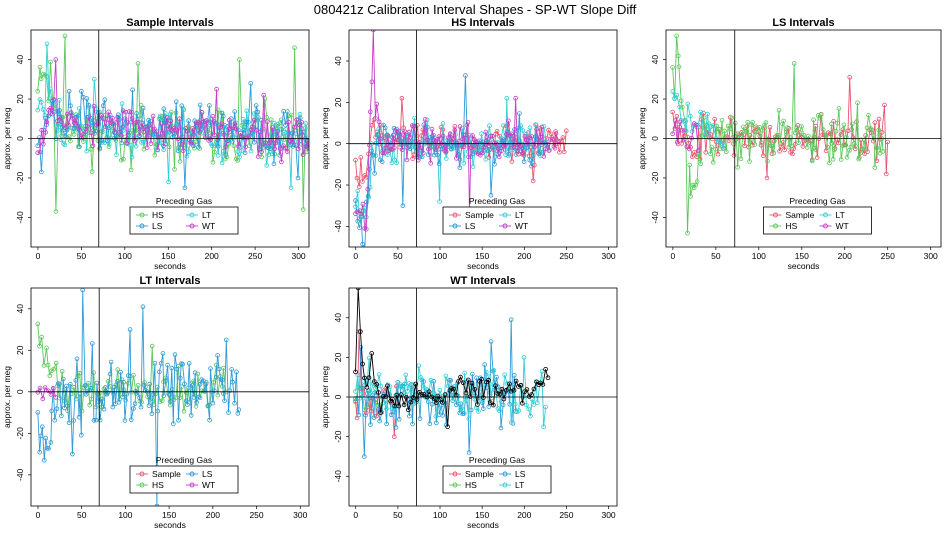  What do you see at coordinates (82, 515) in the screenshot?
I see `x-tick-label: 50` at bounding box center [82, 515].